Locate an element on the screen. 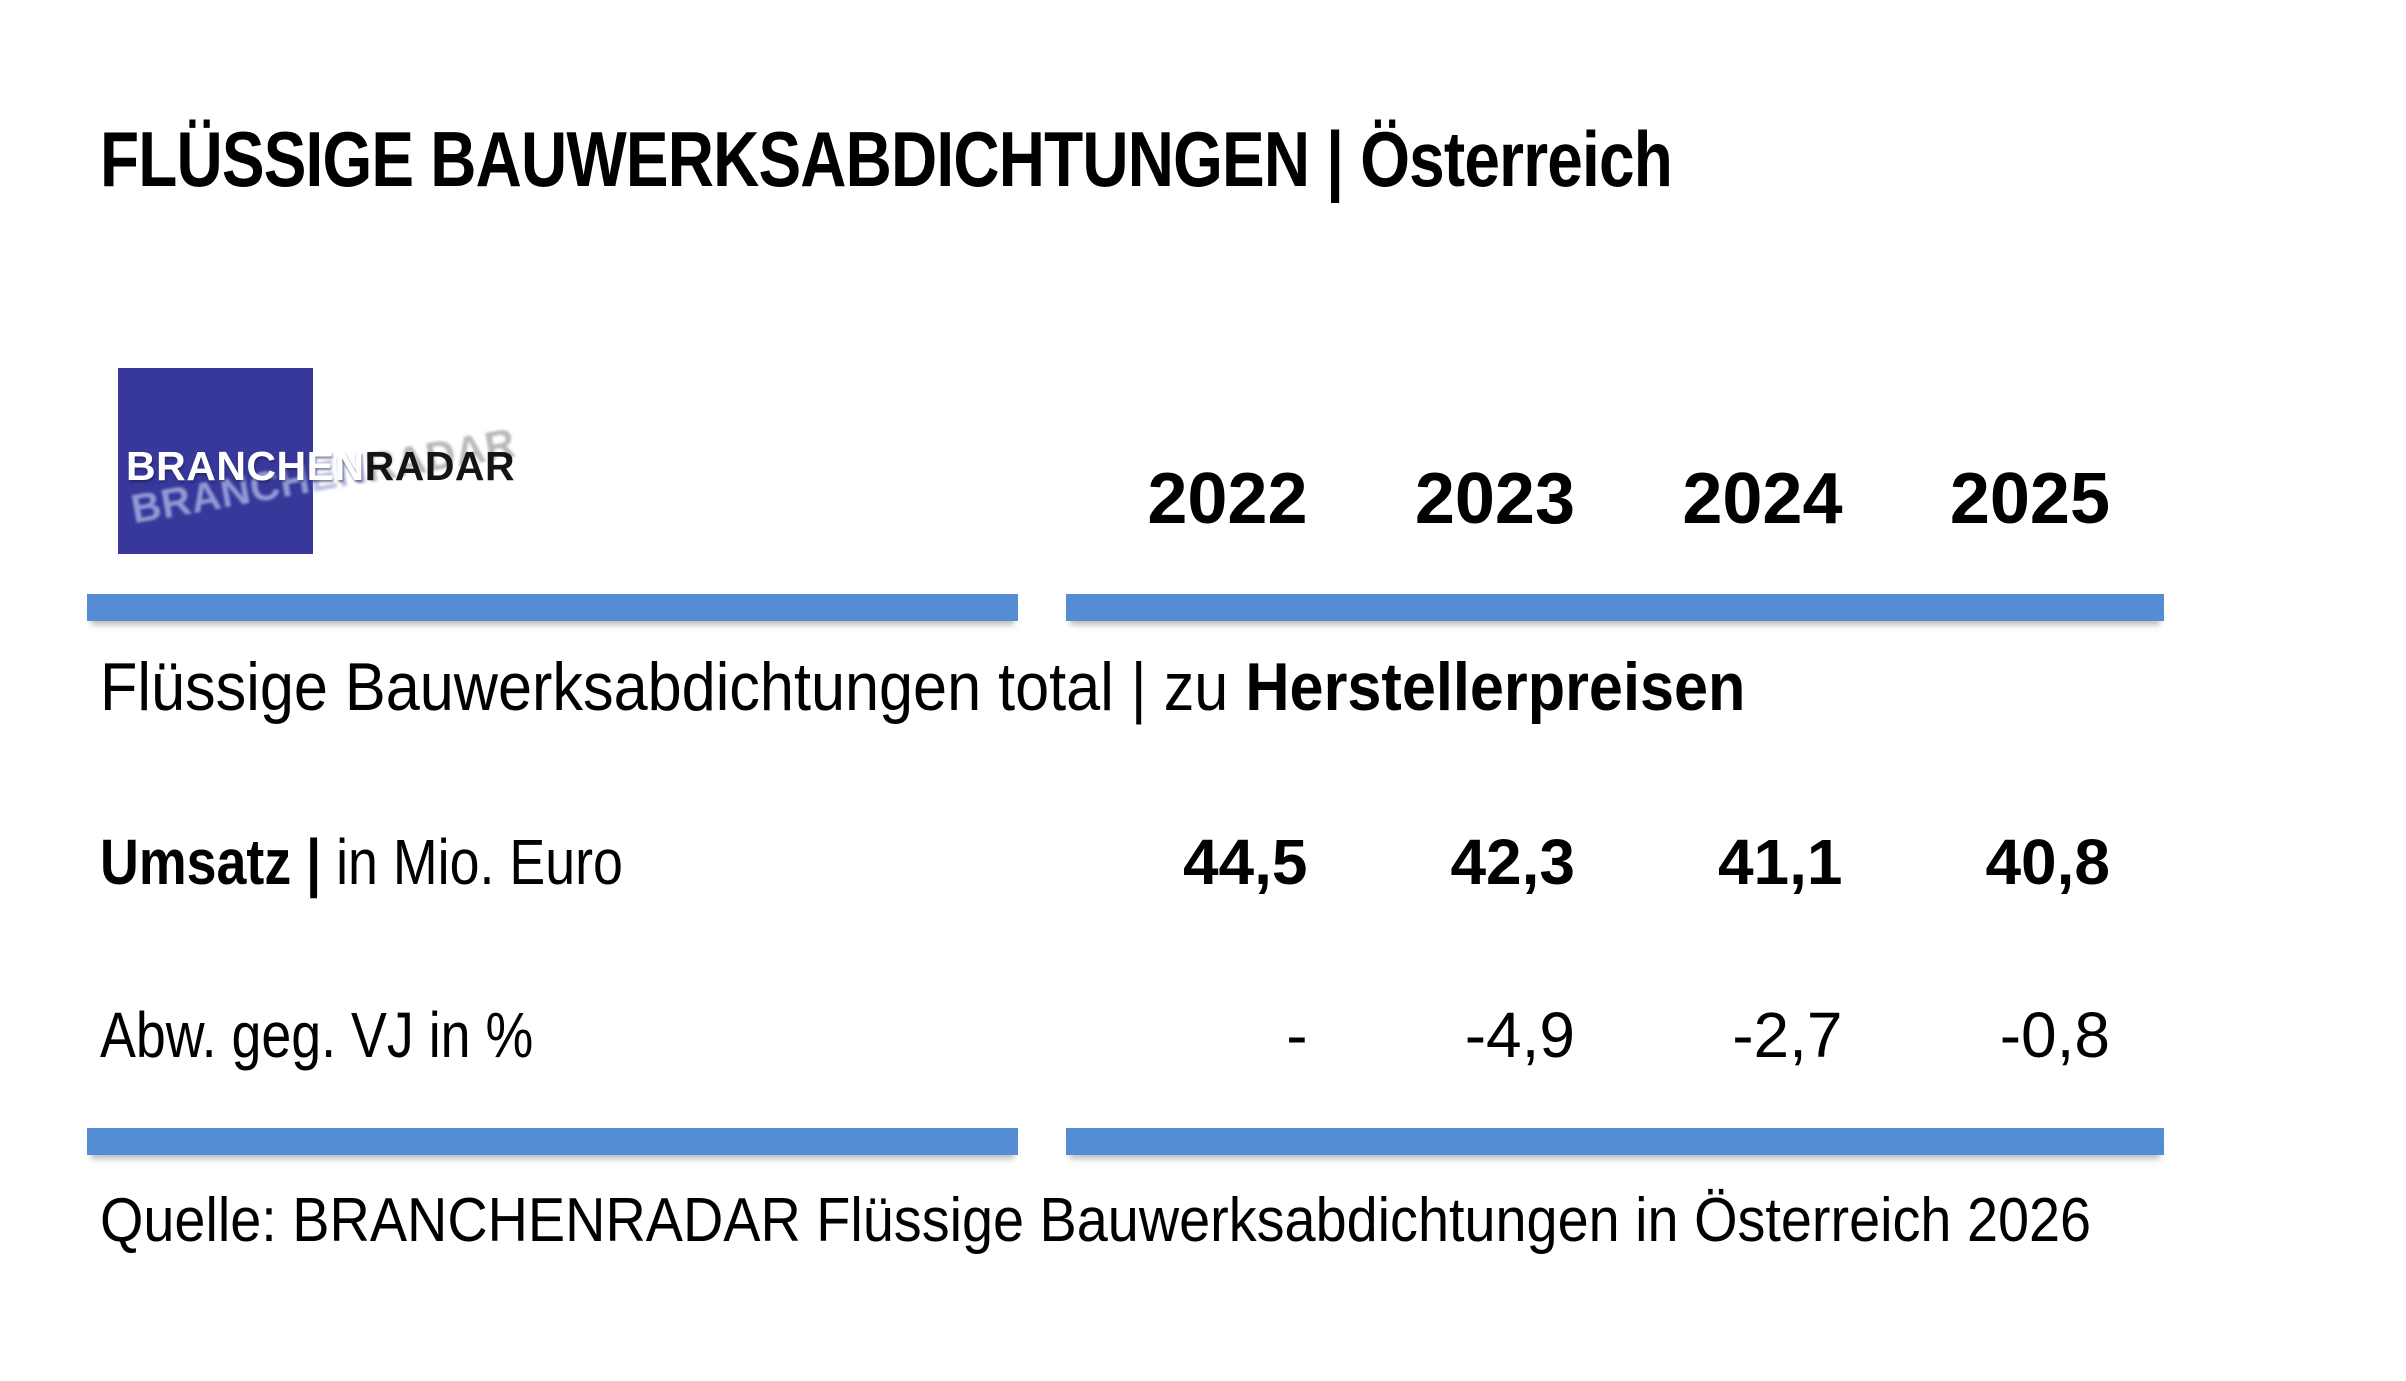 The image size is (2406, 1381). row-label-abweichung-text: Abw. geg. VJ in % is located at coordinates (317, 1035).